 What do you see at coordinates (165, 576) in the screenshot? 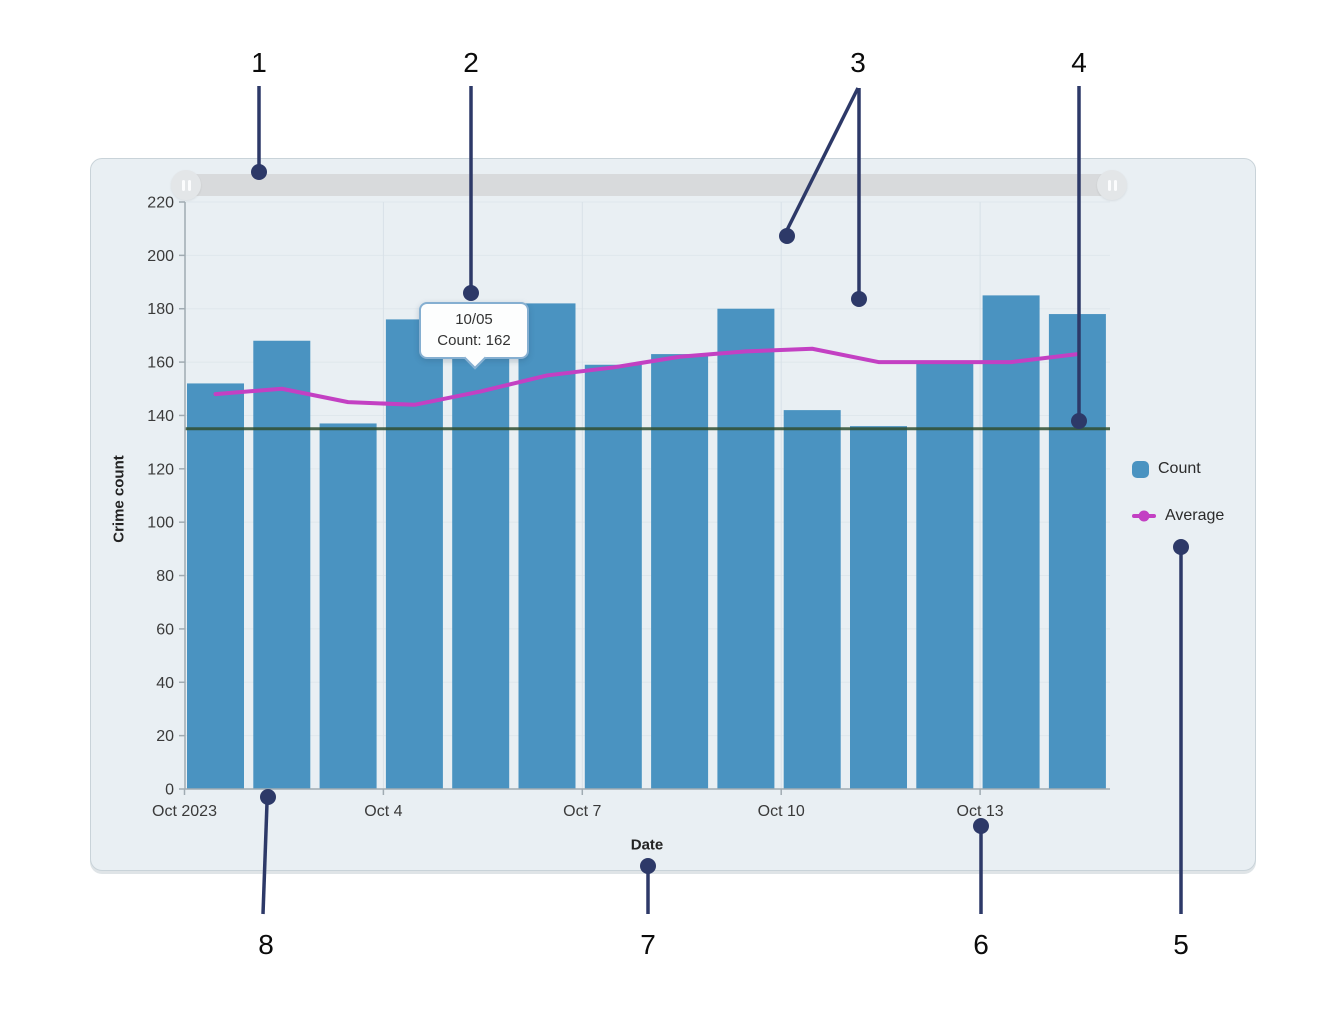
I see `y-tick-label: 80` at bounding box center [165, 576].